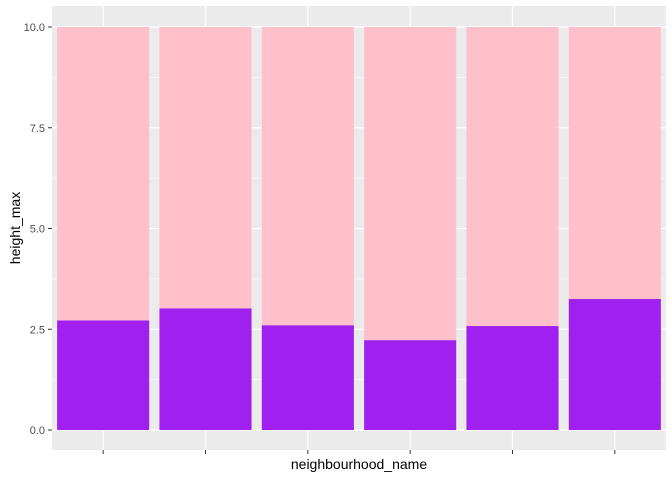 This screenshot has height=480, width=672. Describe the element at coordinates (359, 464) in the screenshot. I see `x-axis-title: neighbourhood_name` at that location.